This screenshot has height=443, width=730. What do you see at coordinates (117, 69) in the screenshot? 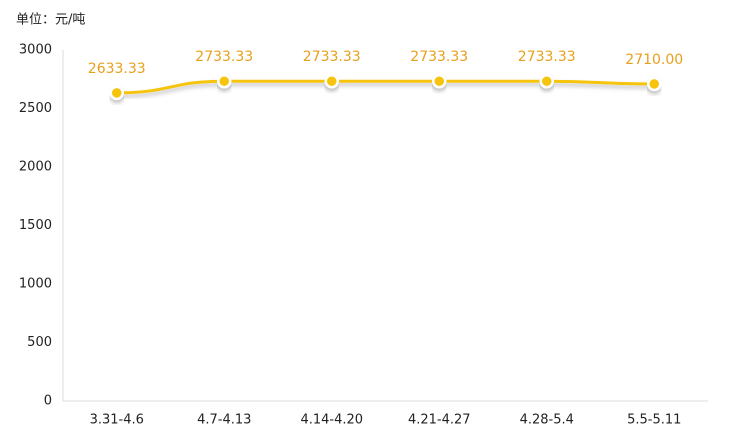
I see `value-label: 2633.33` at bounding box center [117, 69].